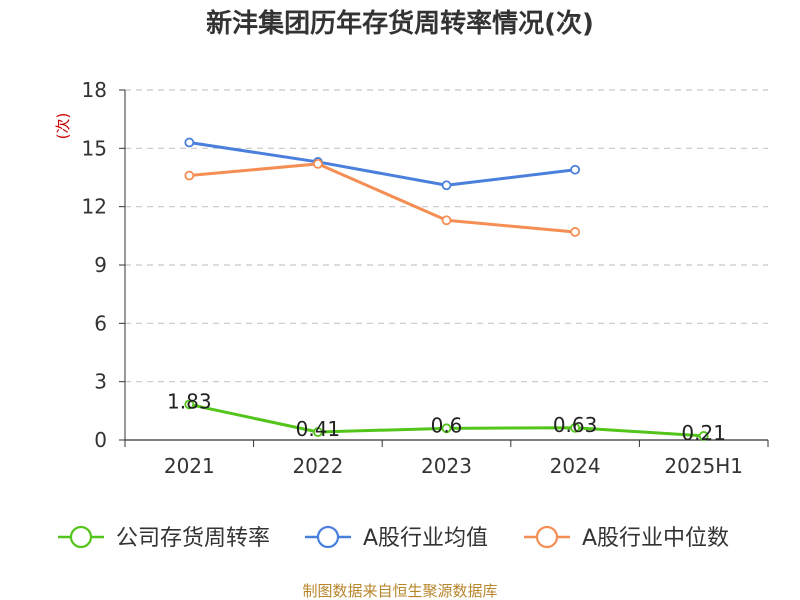  Describe the element at coordinates (63, 126) in the screenshot. I see `y-axis-unit: (次)` at that location.